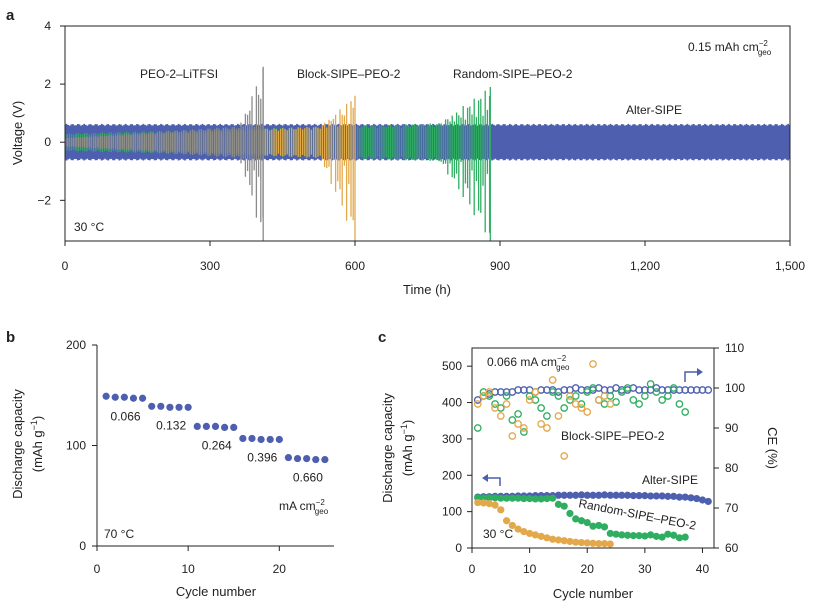  What do you see at coordinates (593, 593) in the screenshot?
I see `panel-c-xlabel: Cycle number` at bounding box center [593, 593].